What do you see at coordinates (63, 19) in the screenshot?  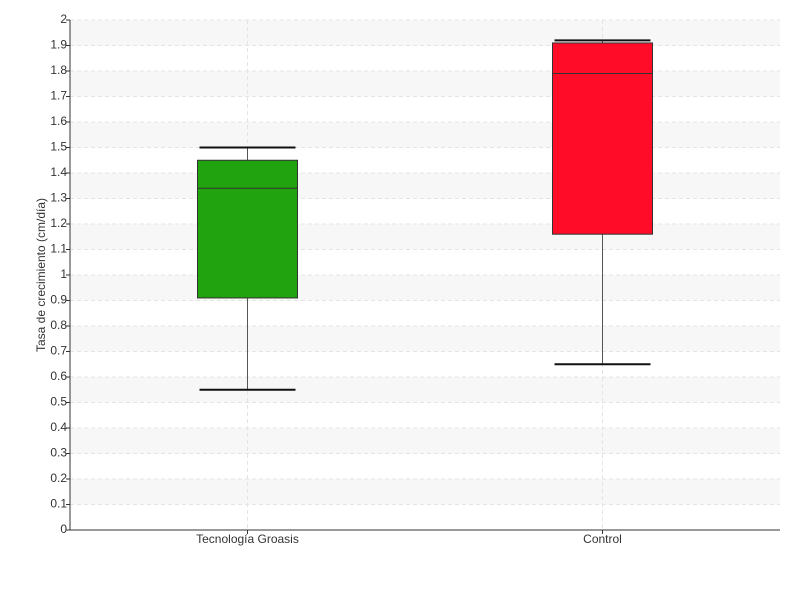 I see `y-tick-label: 2` at bounding box center [63, 19].